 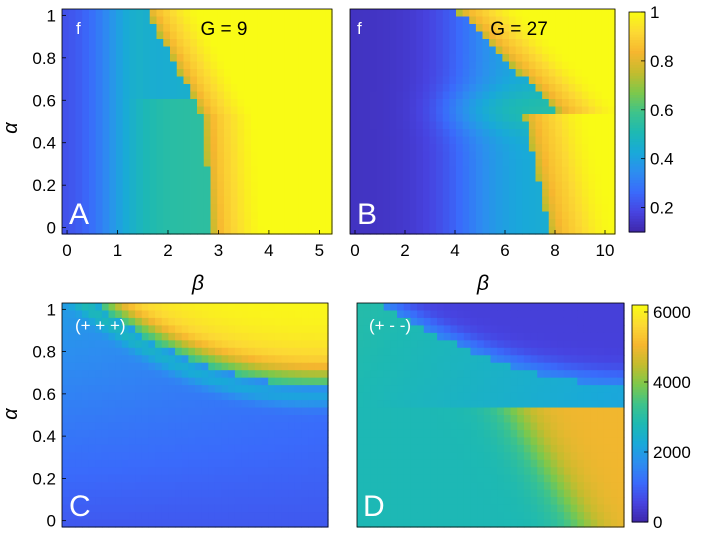 I want to click on x-tick-label: 2, so click(x=167, y=250).